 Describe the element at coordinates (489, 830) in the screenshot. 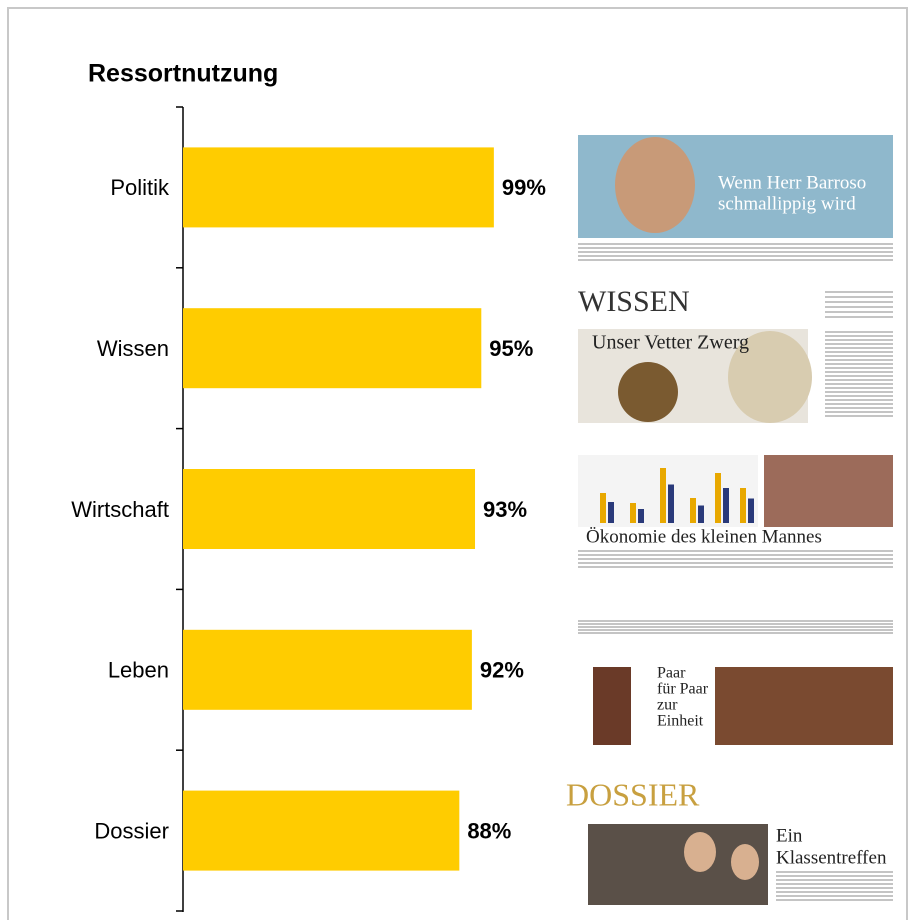

I see `value-label: 88%` at that location.